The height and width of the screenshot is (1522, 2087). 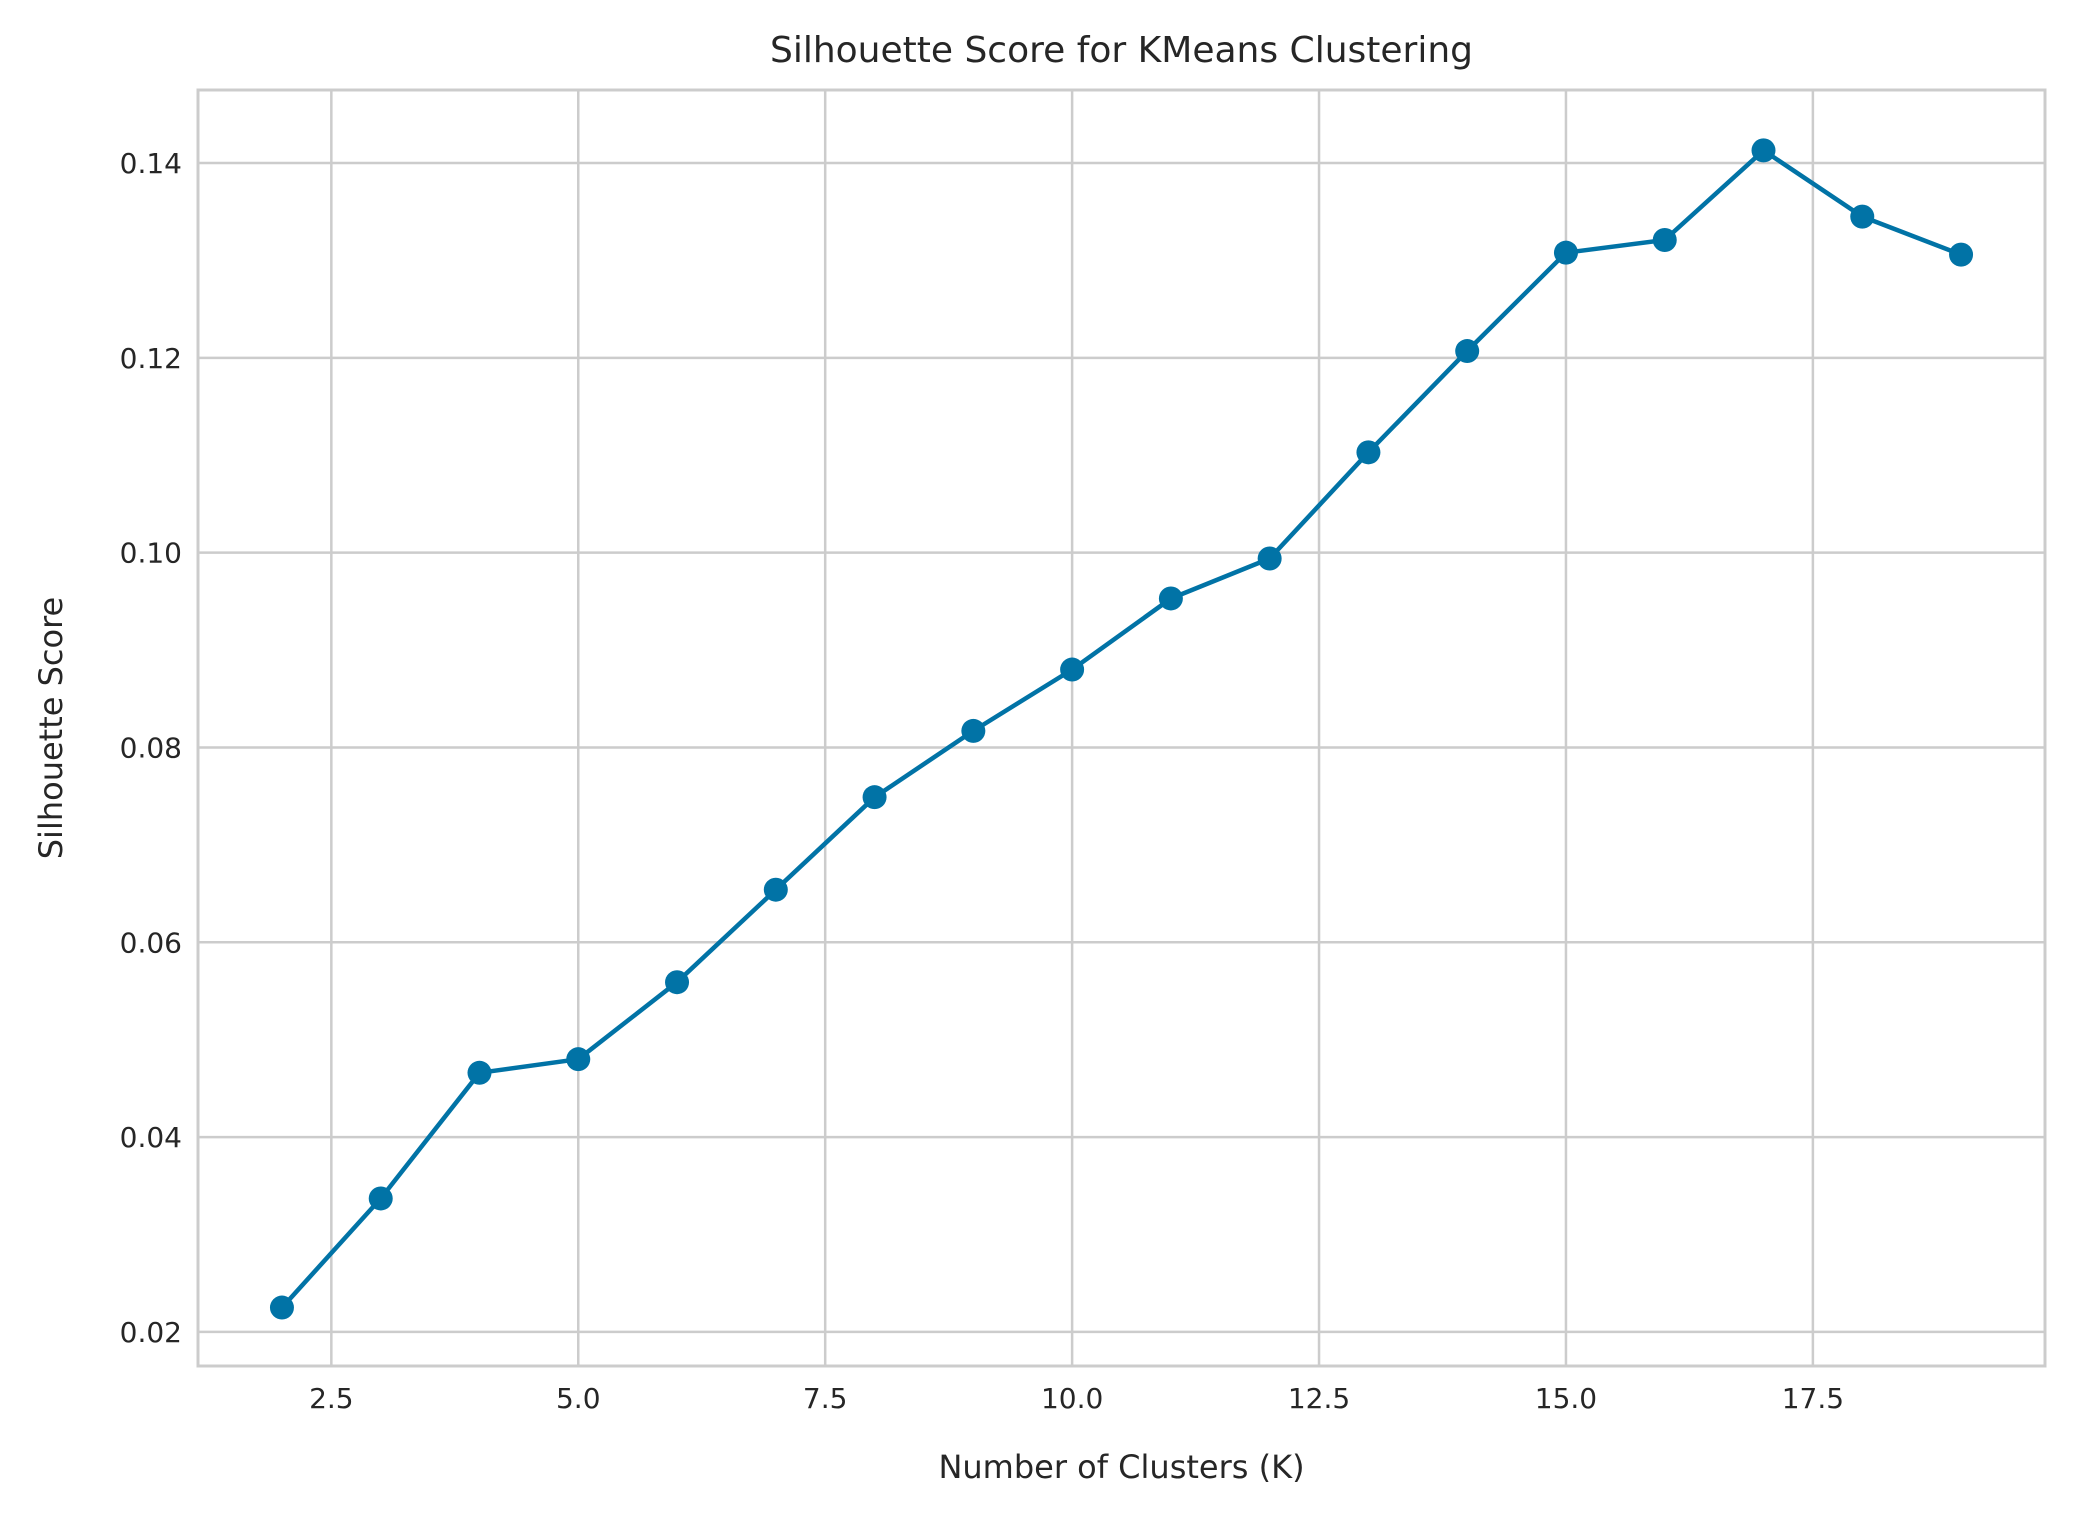 What do you see at coordinates (1566, 1398) in the screenshot?
I see `x-tick-label: 15.0` at bounding box center [1566, 1398].